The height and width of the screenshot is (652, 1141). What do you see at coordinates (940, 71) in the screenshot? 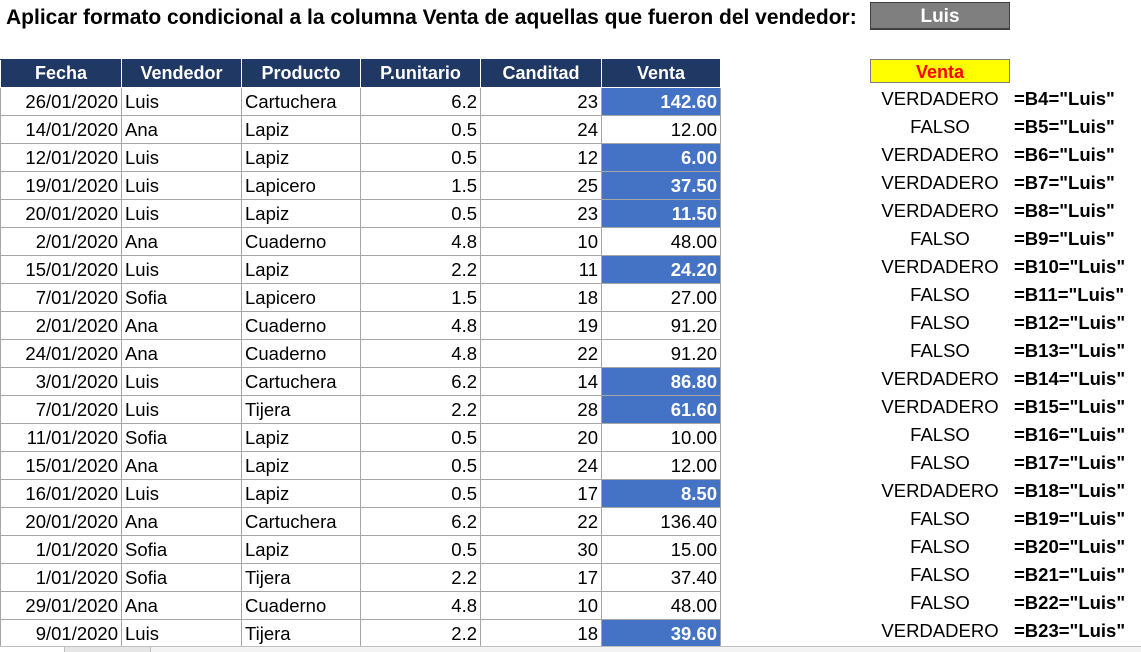
I see `venta-condition-header: Venta` at bounding box center [940, 71].